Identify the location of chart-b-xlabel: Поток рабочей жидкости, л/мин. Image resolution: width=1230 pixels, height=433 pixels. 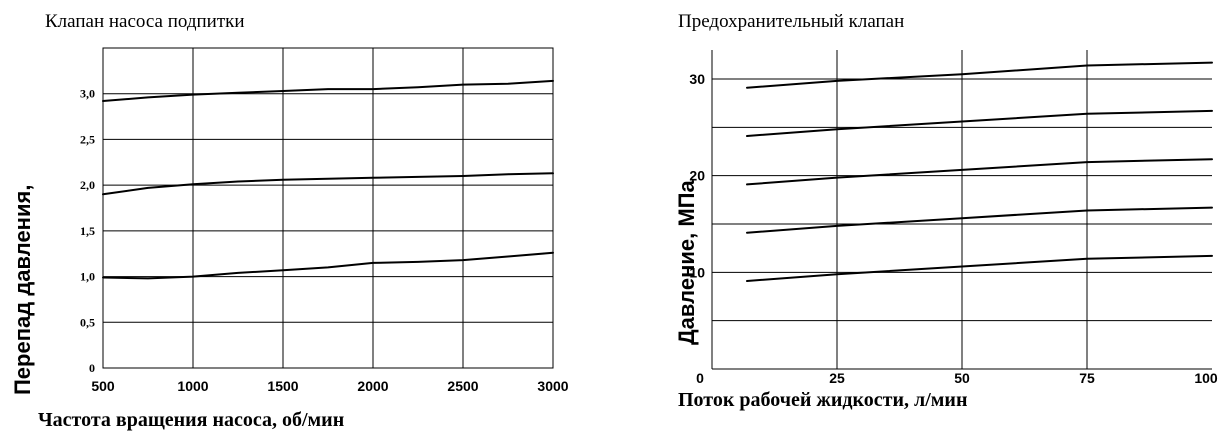
(822, 400).